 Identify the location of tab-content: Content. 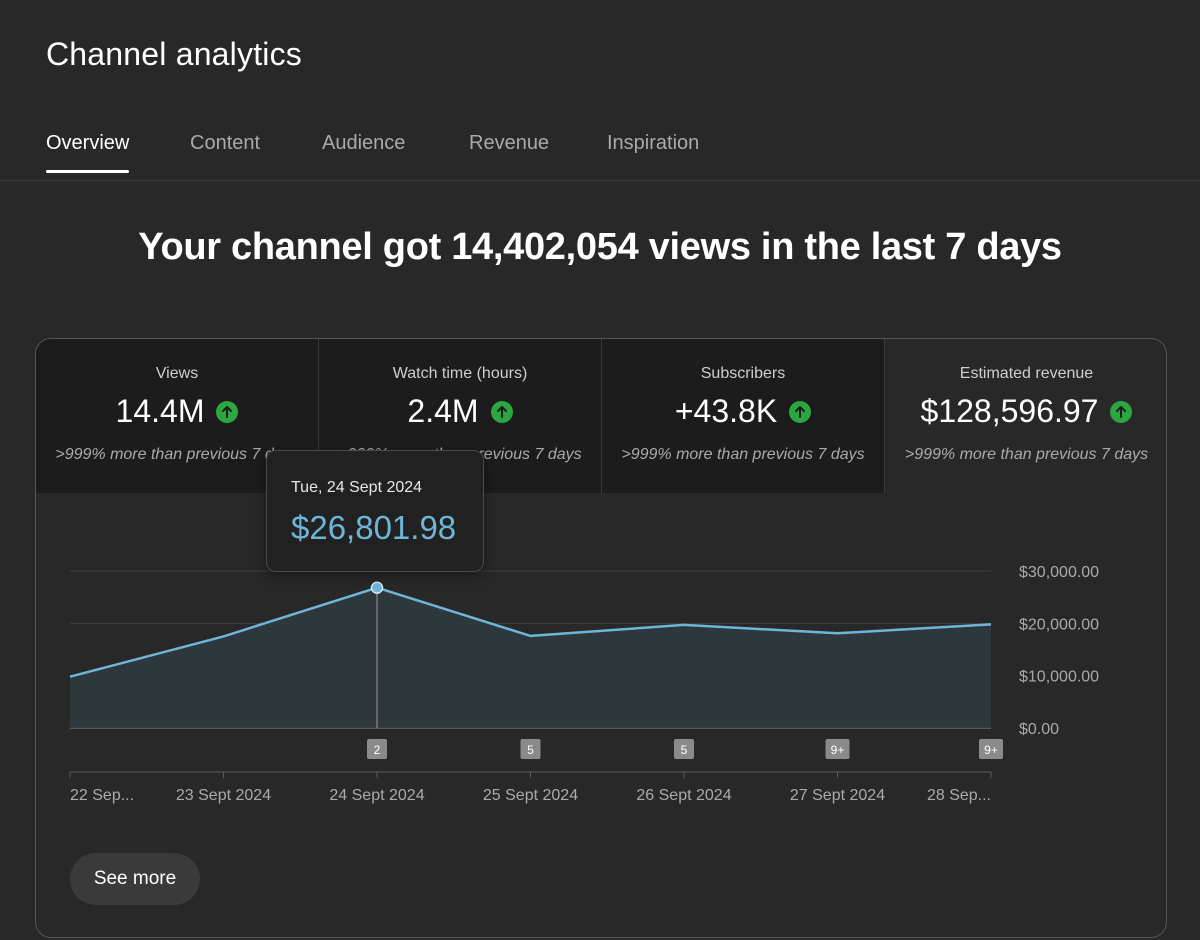
(225, 143).